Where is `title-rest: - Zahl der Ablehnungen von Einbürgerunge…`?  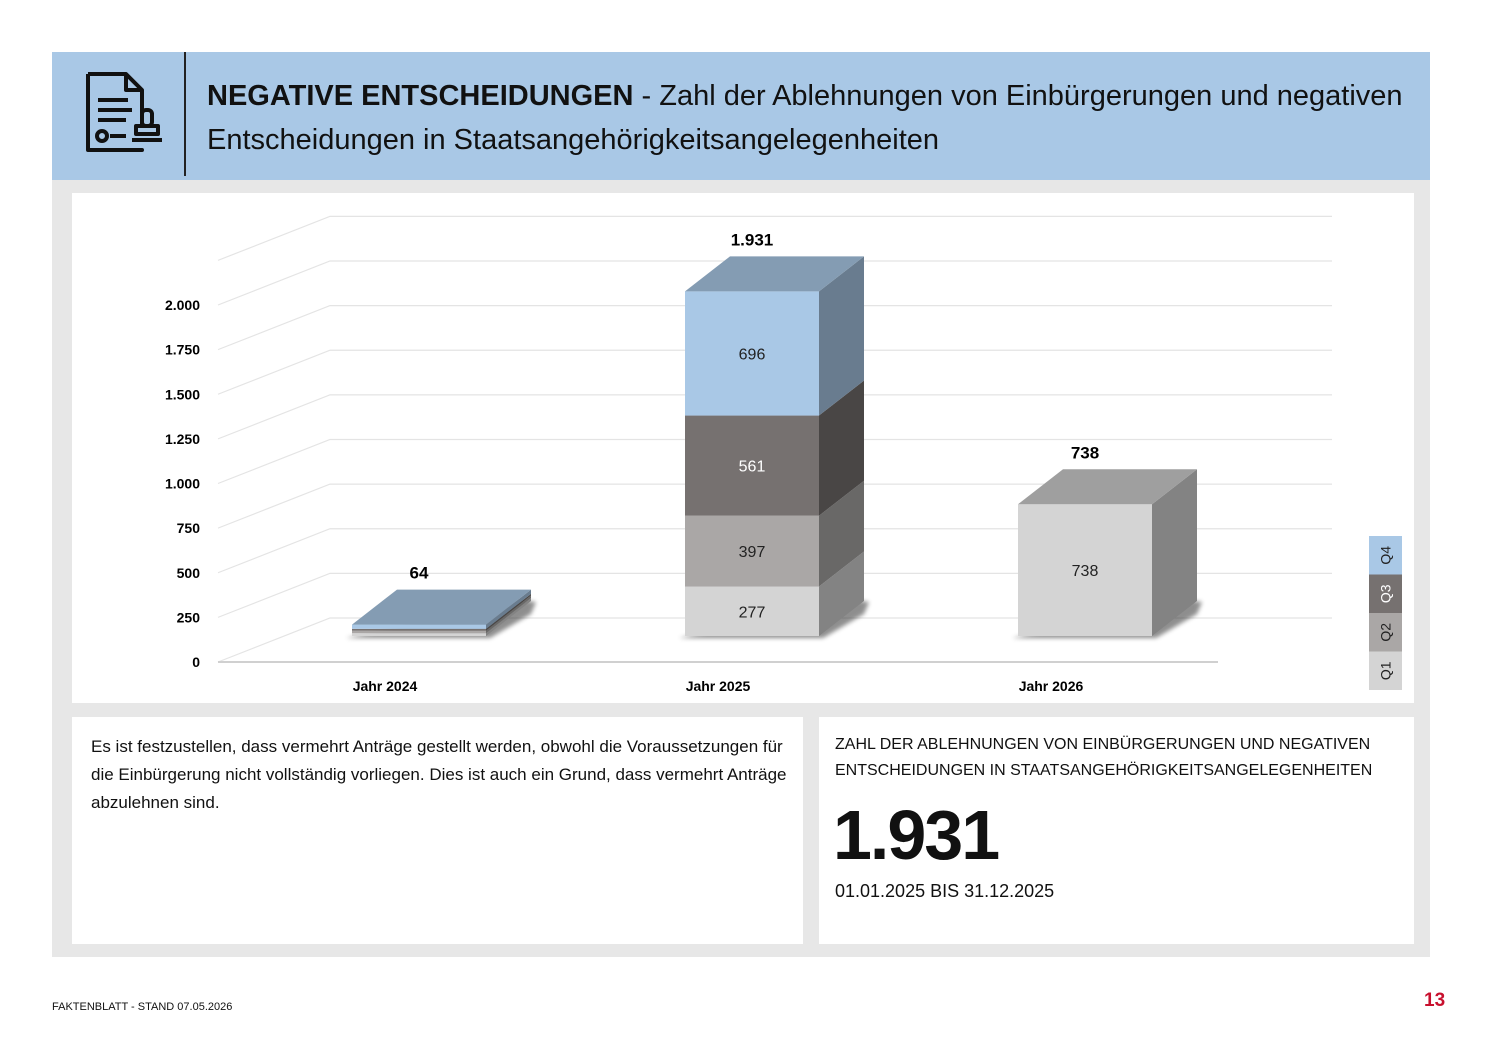
title-rest: - Zahl der Ablehnungen von Einbürgerunge… is located at coordinates (805, 118).